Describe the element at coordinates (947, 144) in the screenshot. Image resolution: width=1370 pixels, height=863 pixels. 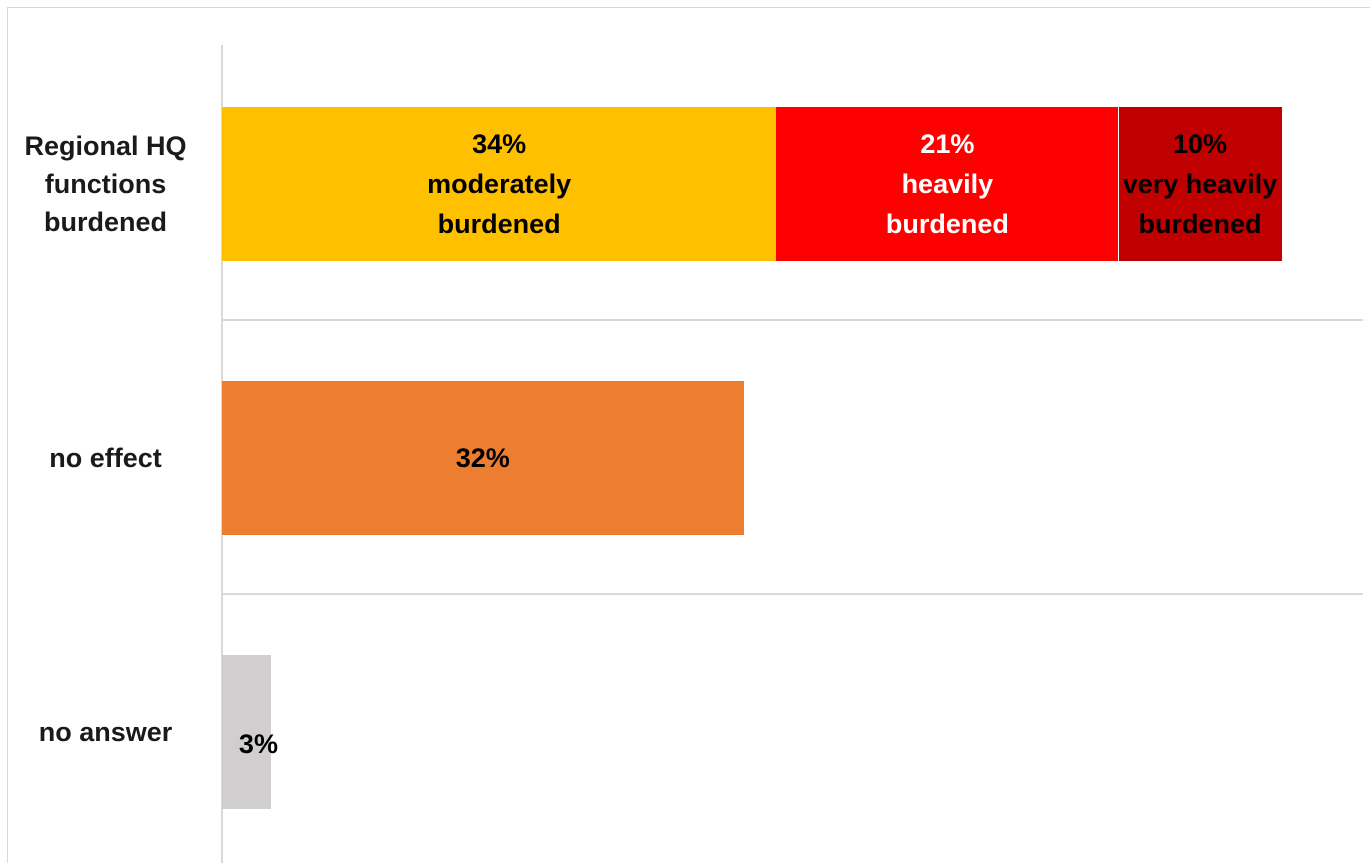
I see `value-label: 21%` at that location.